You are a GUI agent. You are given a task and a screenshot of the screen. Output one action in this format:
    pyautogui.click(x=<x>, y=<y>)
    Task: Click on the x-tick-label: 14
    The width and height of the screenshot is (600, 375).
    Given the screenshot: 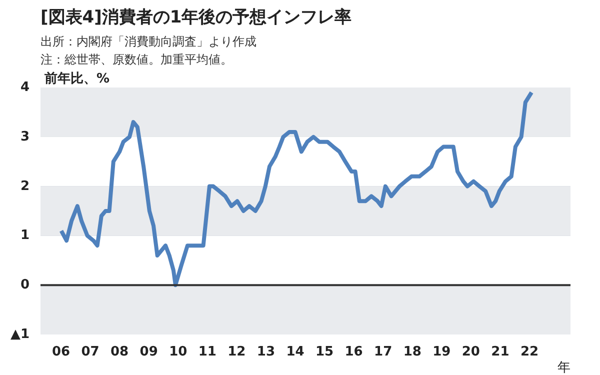 What is the action you would take?
    pyautogui.click(x=295, y=352)
    